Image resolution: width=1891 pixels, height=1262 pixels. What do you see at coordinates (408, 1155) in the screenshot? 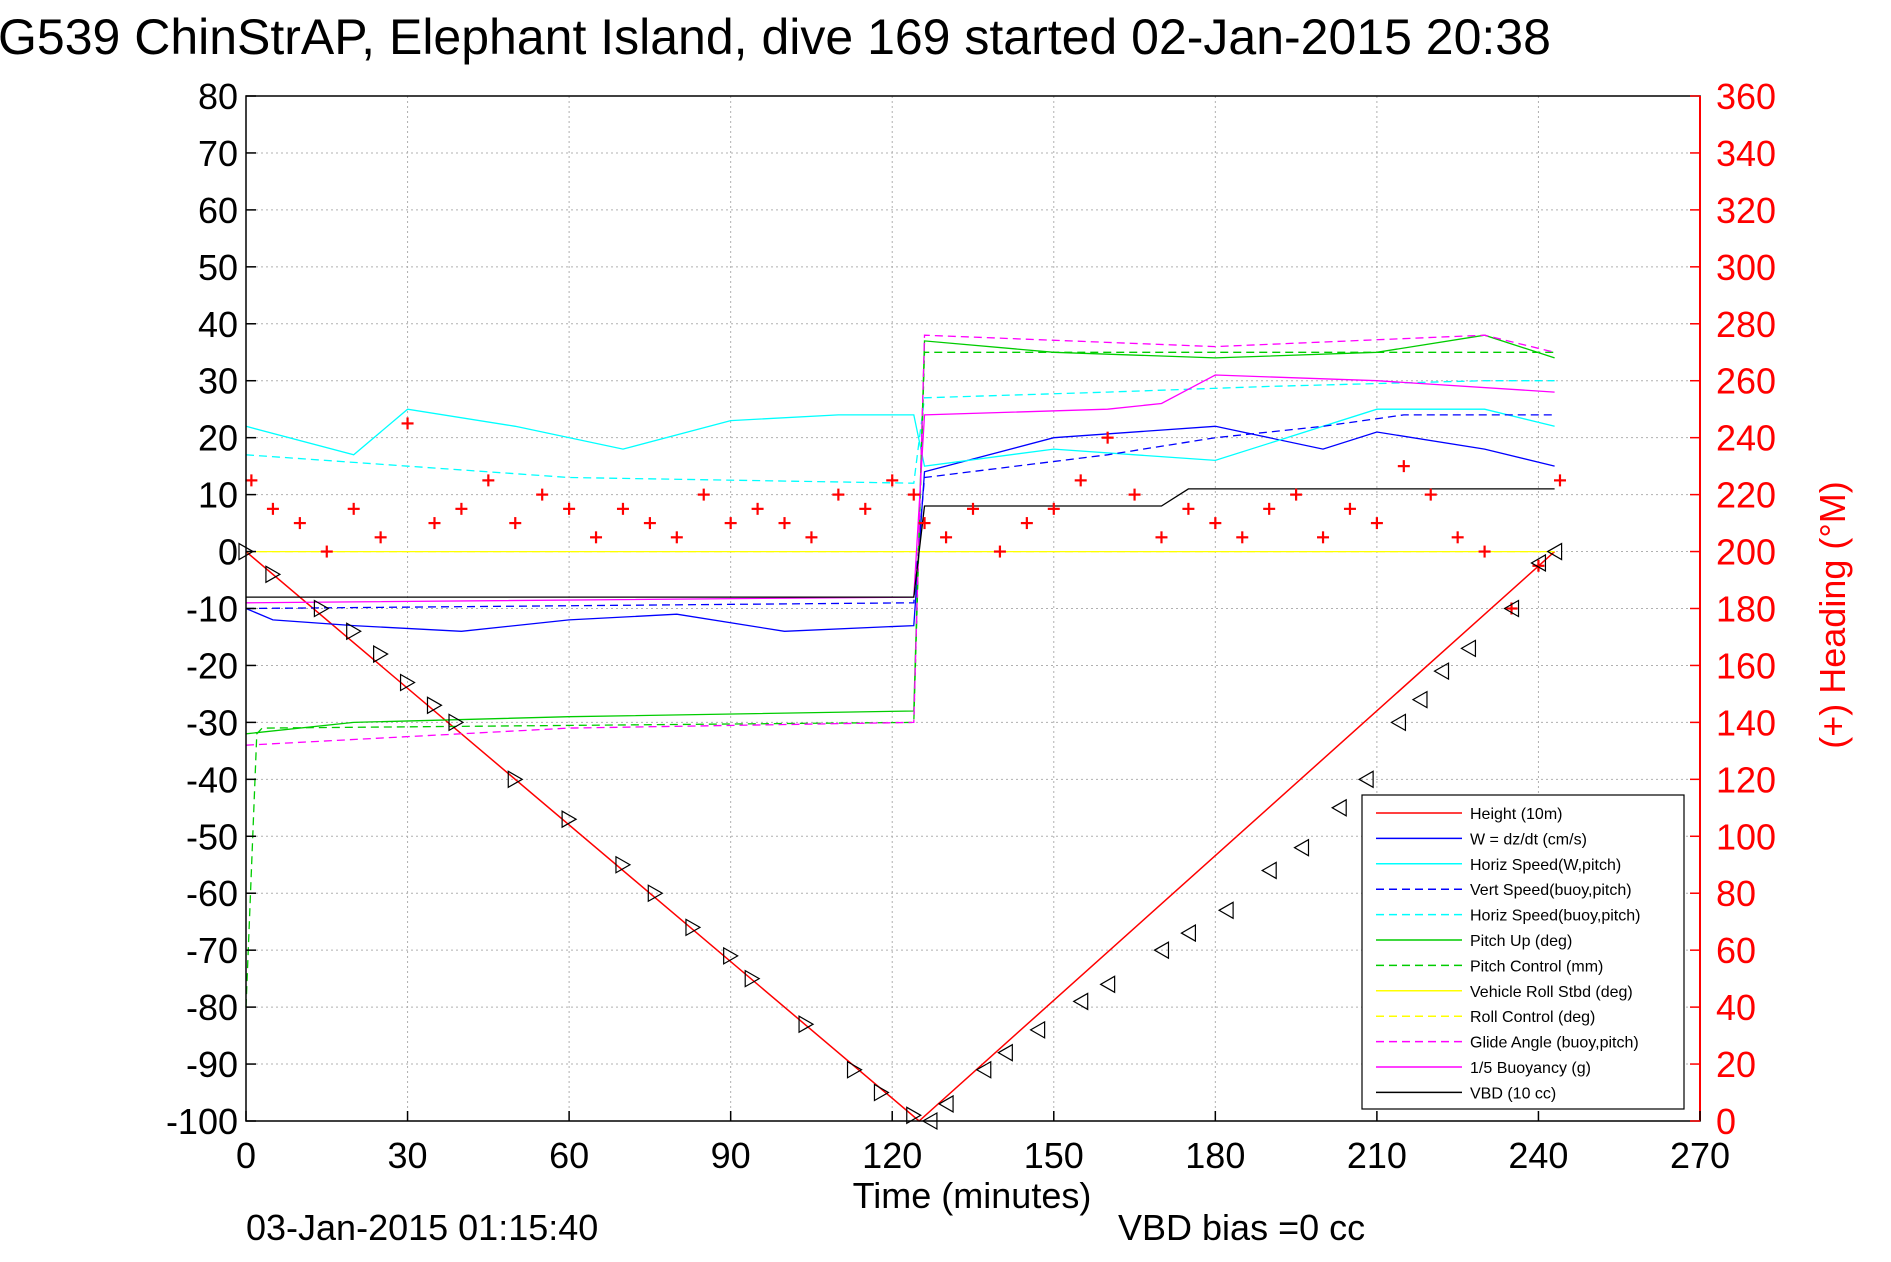
I see `x-tick-label: 30` at bounding box center [408, 1155].